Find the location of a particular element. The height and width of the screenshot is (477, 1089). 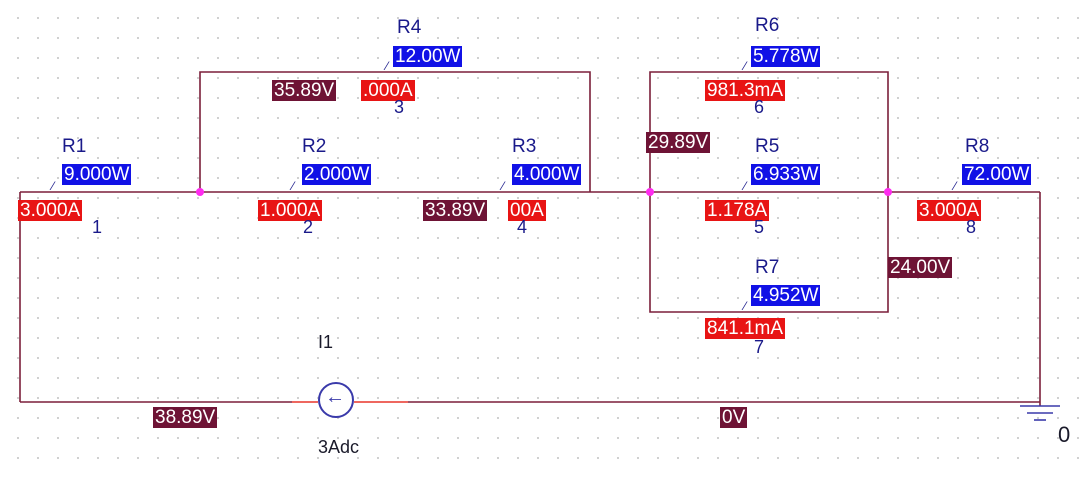

voltage-mid-tag: 33.89V is located at coordinates (455, 210).